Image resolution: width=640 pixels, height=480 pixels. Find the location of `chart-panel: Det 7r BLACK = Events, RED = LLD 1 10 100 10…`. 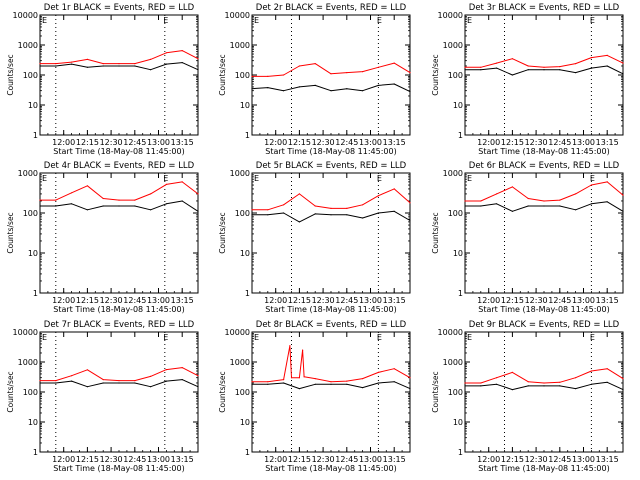

chart-panel: Det 7r BLACK = Events, RED = LLD 1 10 100 10… is located at coordinates (102, 396).